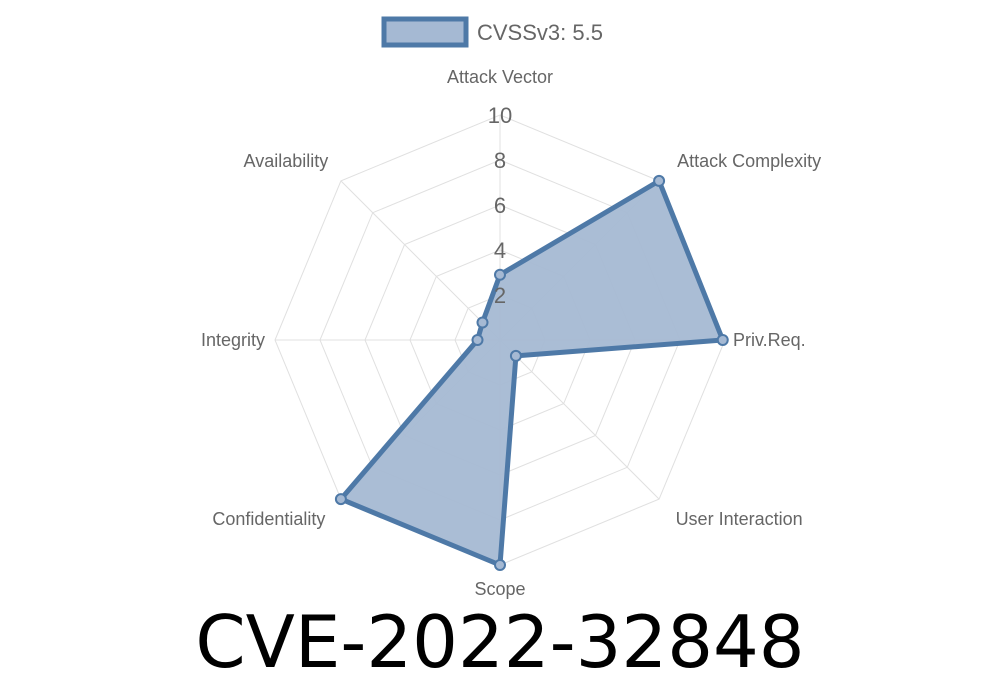 The width and height of the screenshot is (1000, 700). Describe the element at coordinates (286, 161) in the screenshot. I see `axis-label: Availability` at that location.